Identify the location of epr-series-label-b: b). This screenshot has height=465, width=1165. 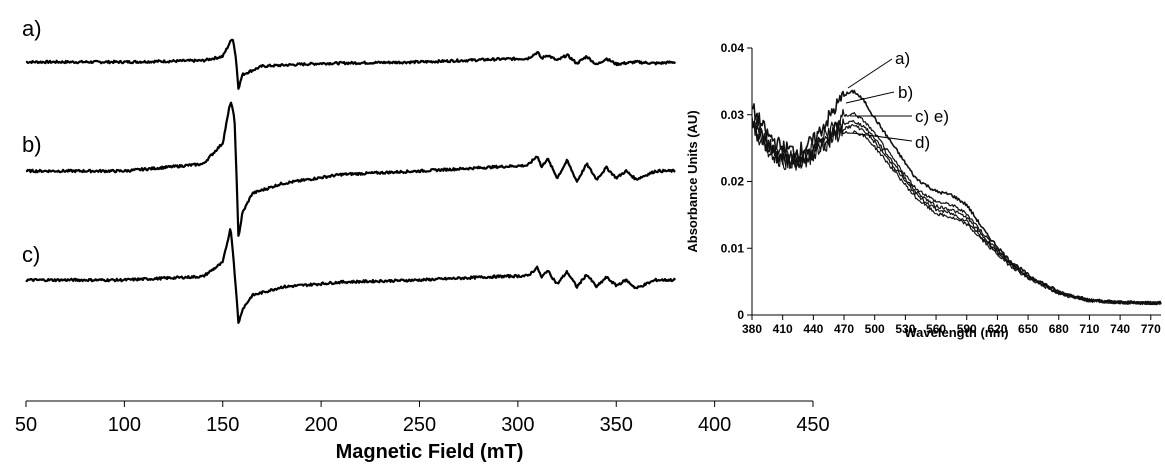
(32, 144).